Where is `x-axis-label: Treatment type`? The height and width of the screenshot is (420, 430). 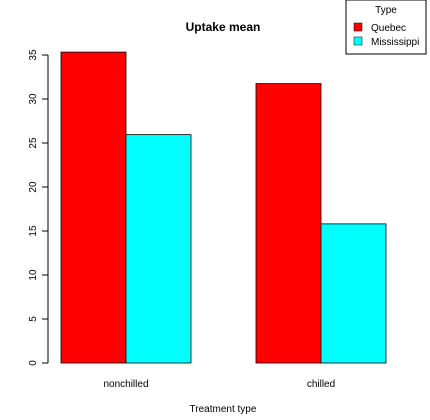
x-axis-label: Treatment type is located at coordinates (223, 409).